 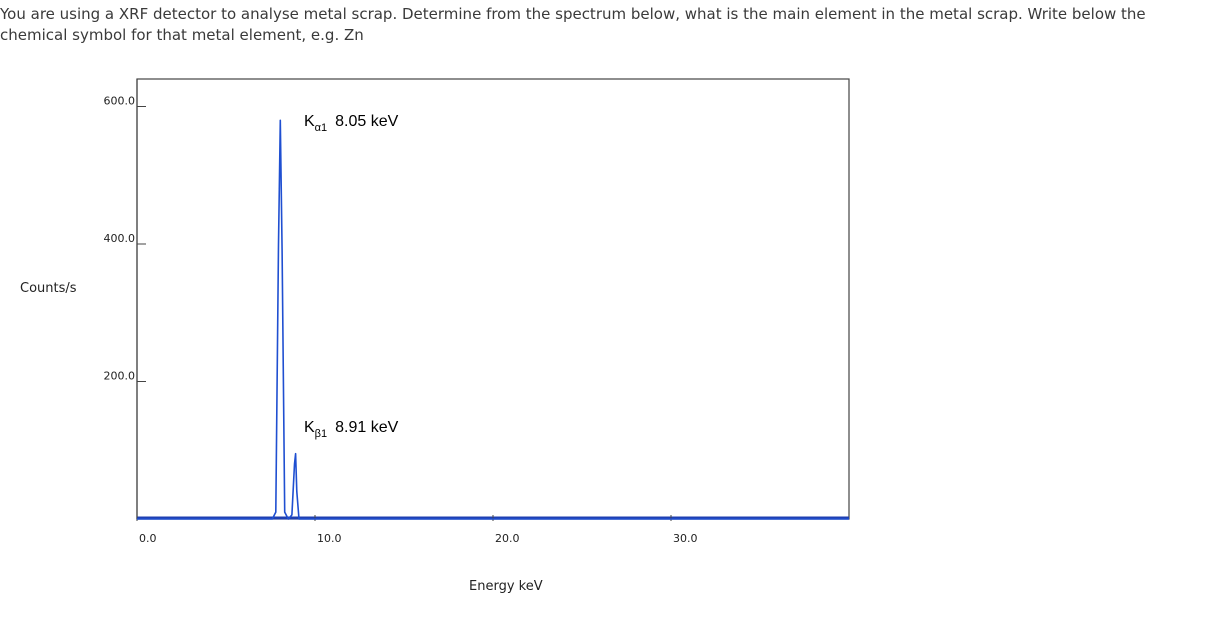 What do you see at coordinates (48, 288) in the screenshot?
I see `y-axis-title: Counts/s` at bounding box center [48, 288].